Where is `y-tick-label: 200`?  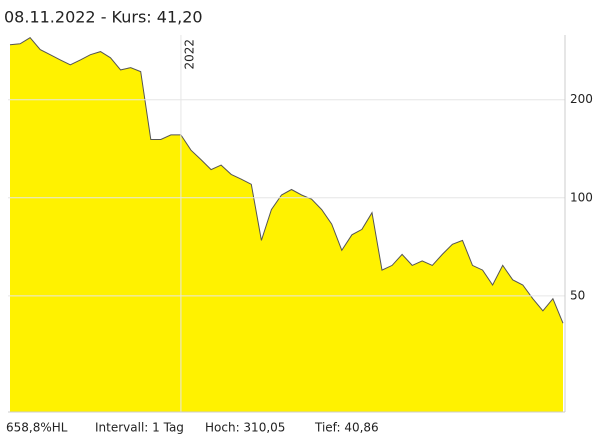
y-tick-label: 200 is located at coordinates (581, 99).